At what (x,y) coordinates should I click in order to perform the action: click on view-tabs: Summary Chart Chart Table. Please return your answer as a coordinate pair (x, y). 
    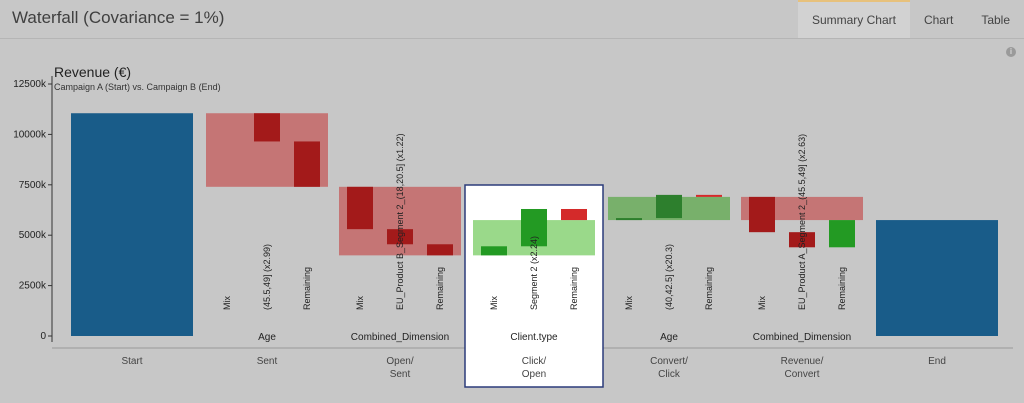
    Looking at the image, I should click on (910, 19).